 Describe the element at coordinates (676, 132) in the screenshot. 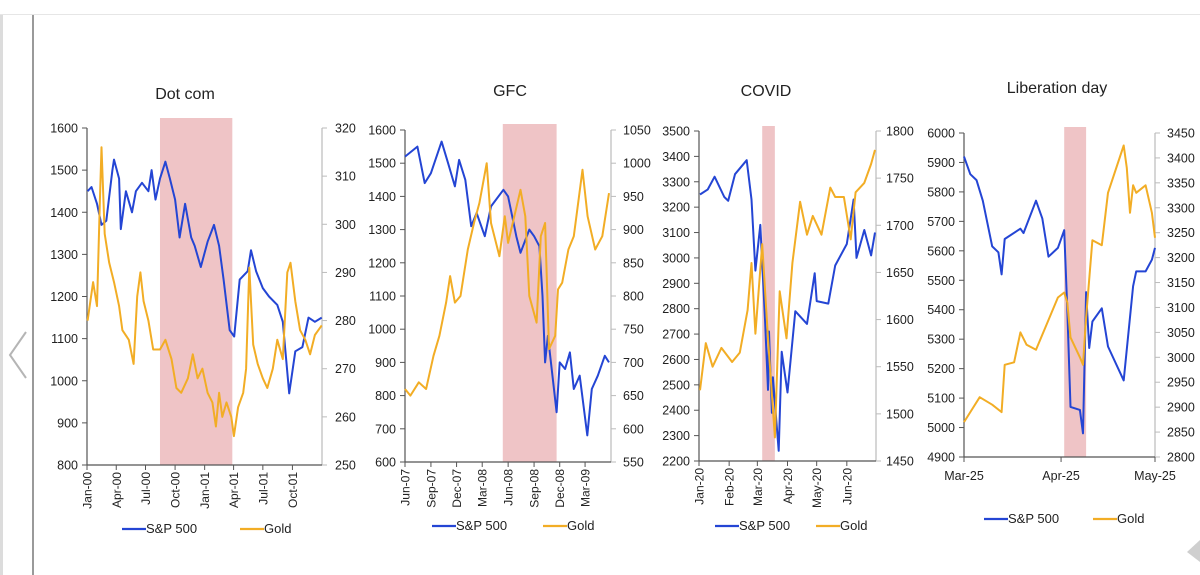

I see `left-axis-tick-label: 3500` at that location.